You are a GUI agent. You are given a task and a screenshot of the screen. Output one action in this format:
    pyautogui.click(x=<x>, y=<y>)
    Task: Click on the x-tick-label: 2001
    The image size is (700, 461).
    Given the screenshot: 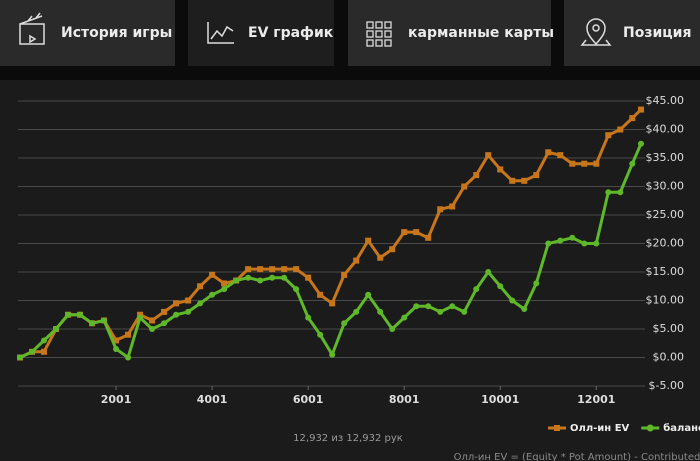 What is the action you would take?
    pyautogui.click(x=116, y=399)
    